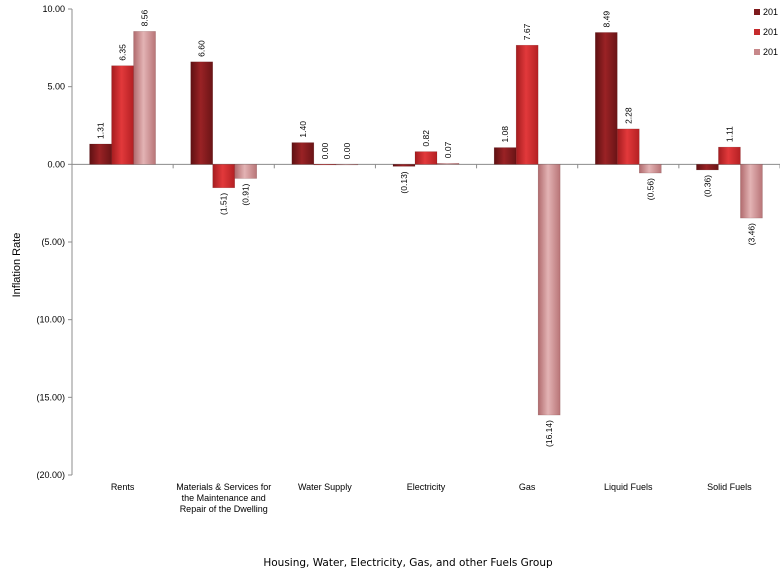 This screenshot has width=780, height=573. What do you see at coordinates (56, 164) in the screenshot?
I see `y-tick-label: 0.00` at bounding box center [56, 164].